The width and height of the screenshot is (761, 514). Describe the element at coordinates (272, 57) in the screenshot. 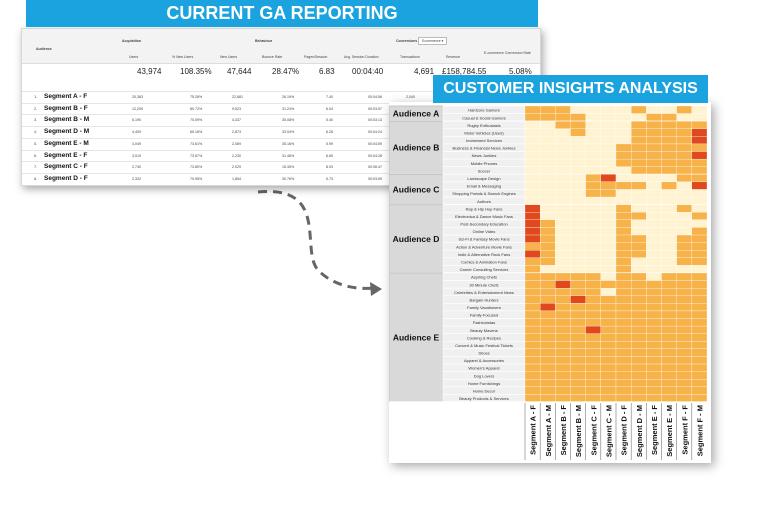

I see `col-header-bounce-rate: Bounce Rate` at that location.